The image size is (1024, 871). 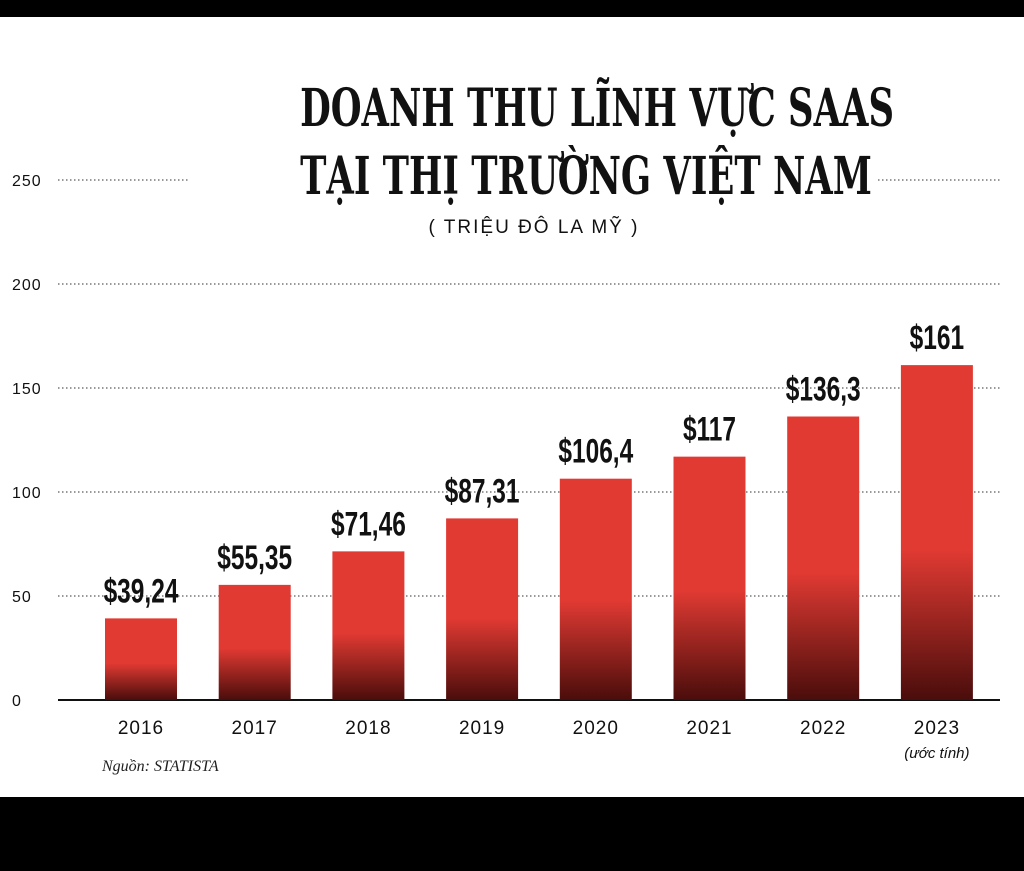 I want to click on x-tick-note: (ước tính), so click(x=936, y=753).